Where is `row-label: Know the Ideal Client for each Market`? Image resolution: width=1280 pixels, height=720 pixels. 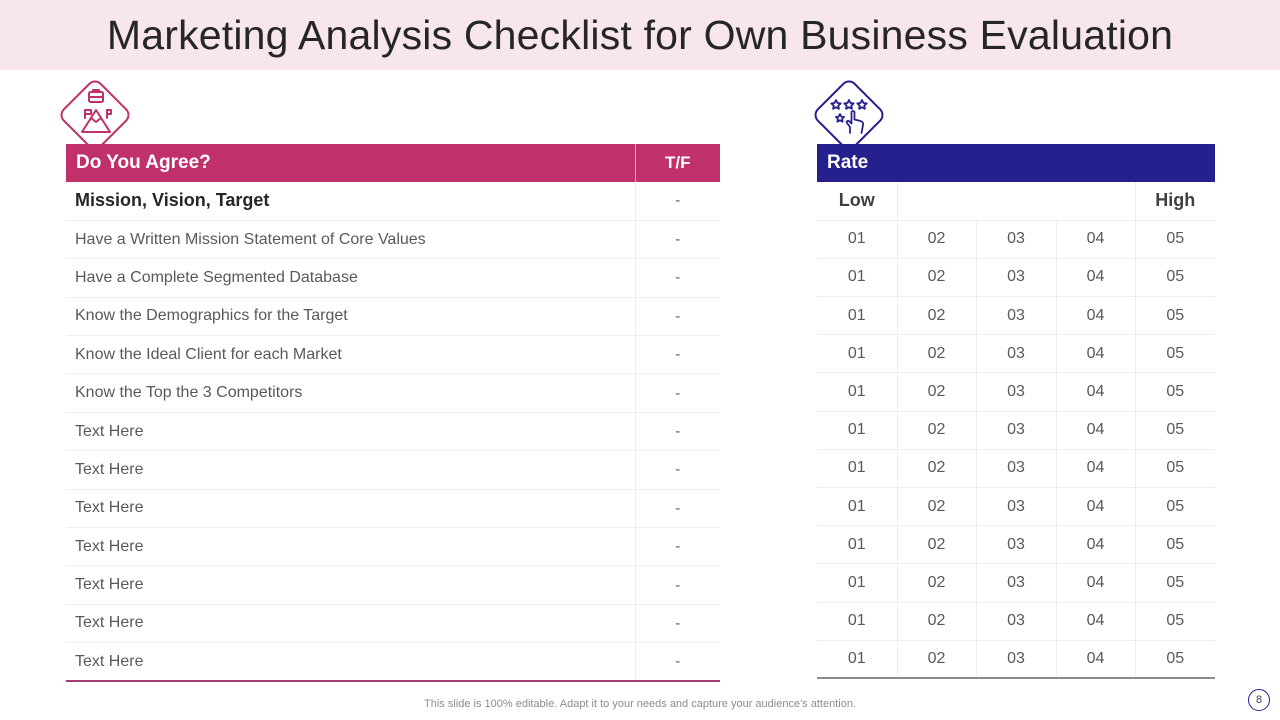
row-label: Know the Ideal Client for each Market is located at coordinates (350, 355).